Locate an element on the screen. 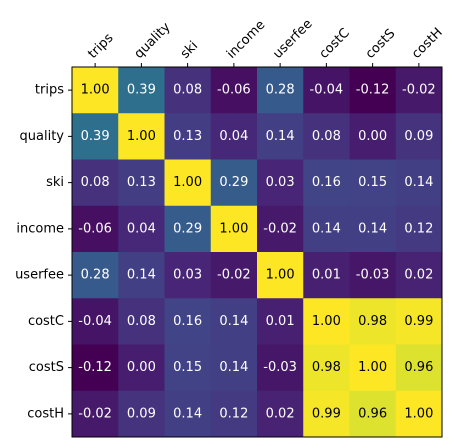 The image size is (451, 446). cell-value-label: 0.12 is located at coordinates (233, 413).